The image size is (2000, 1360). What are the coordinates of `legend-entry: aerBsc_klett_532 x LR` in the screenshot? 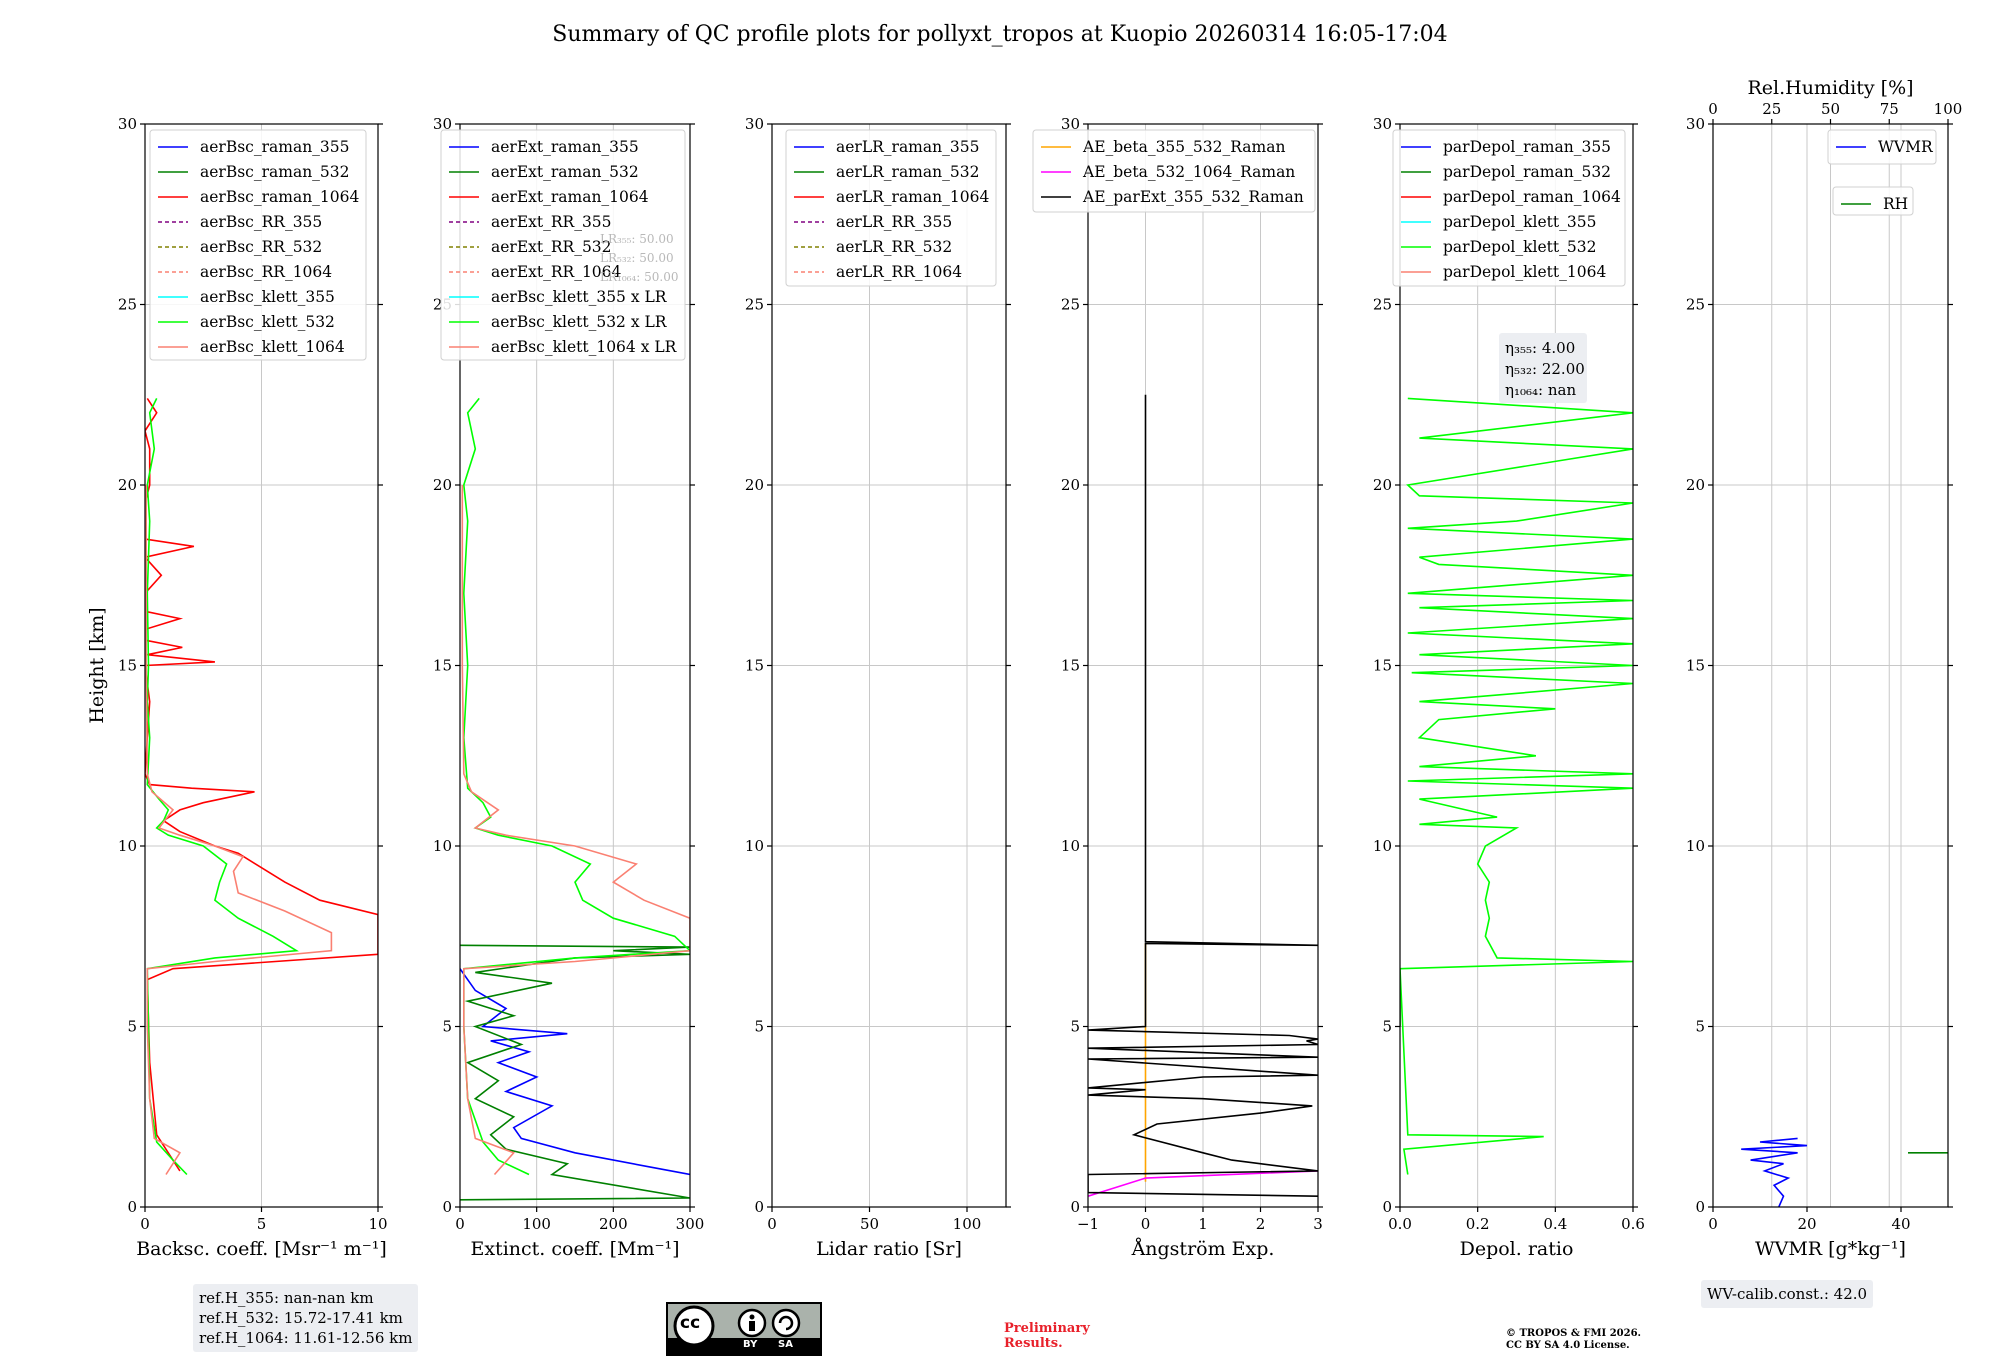 It's located at (579, 322).